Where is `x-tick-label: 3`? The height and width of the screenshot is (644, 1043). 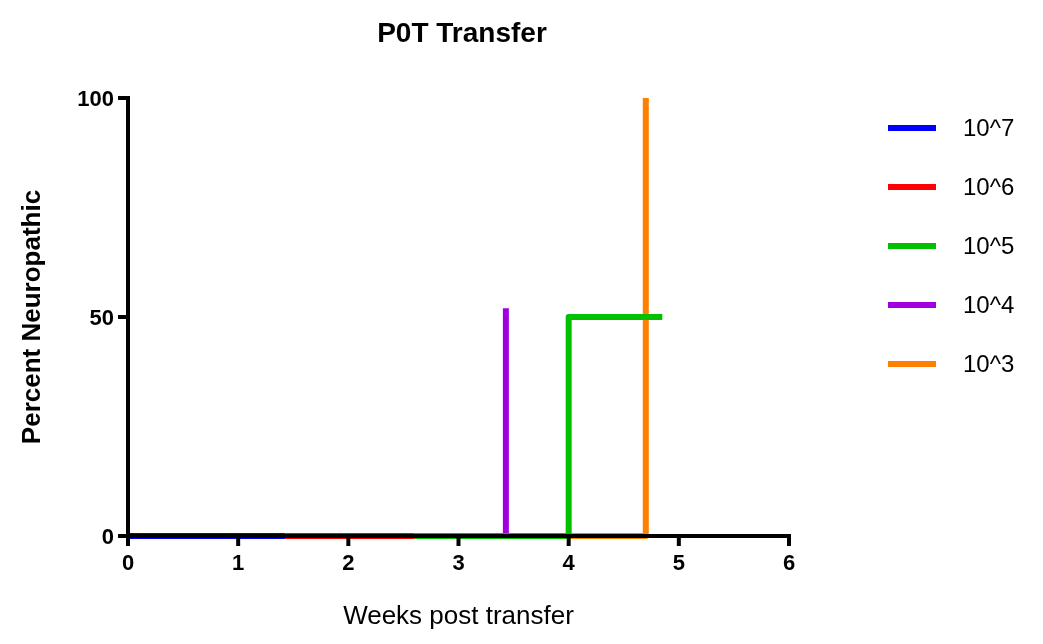
x-tick-label: 3 is located at coordinates (458, 562).